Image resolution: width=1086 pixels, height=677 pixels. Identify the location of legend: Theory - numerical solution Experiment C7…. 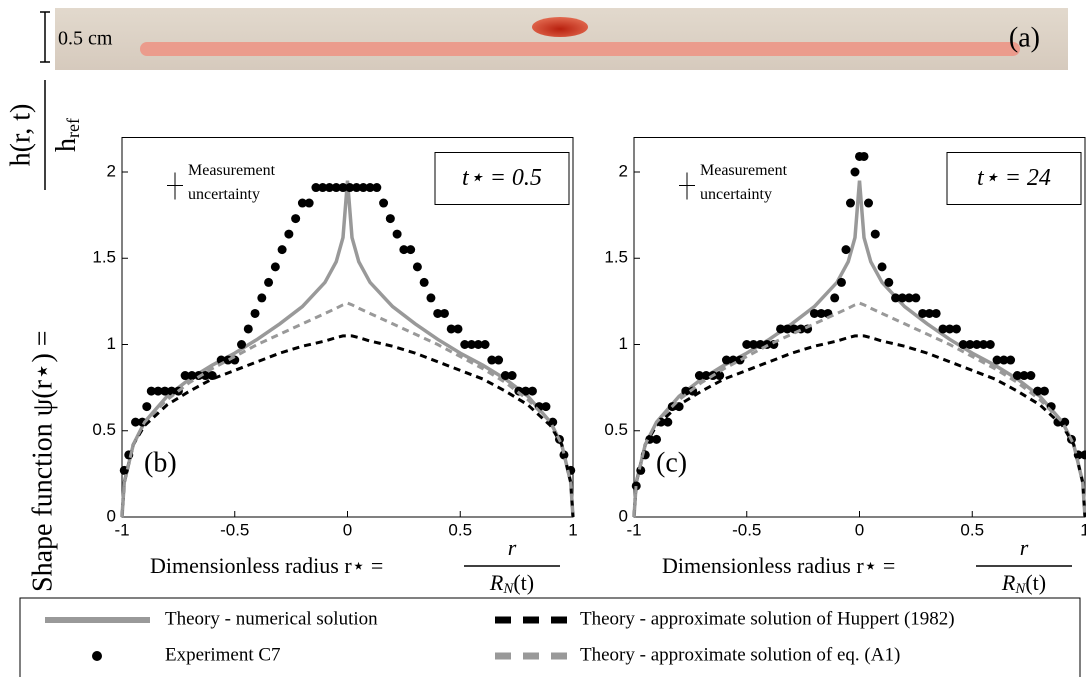
(500, 636).